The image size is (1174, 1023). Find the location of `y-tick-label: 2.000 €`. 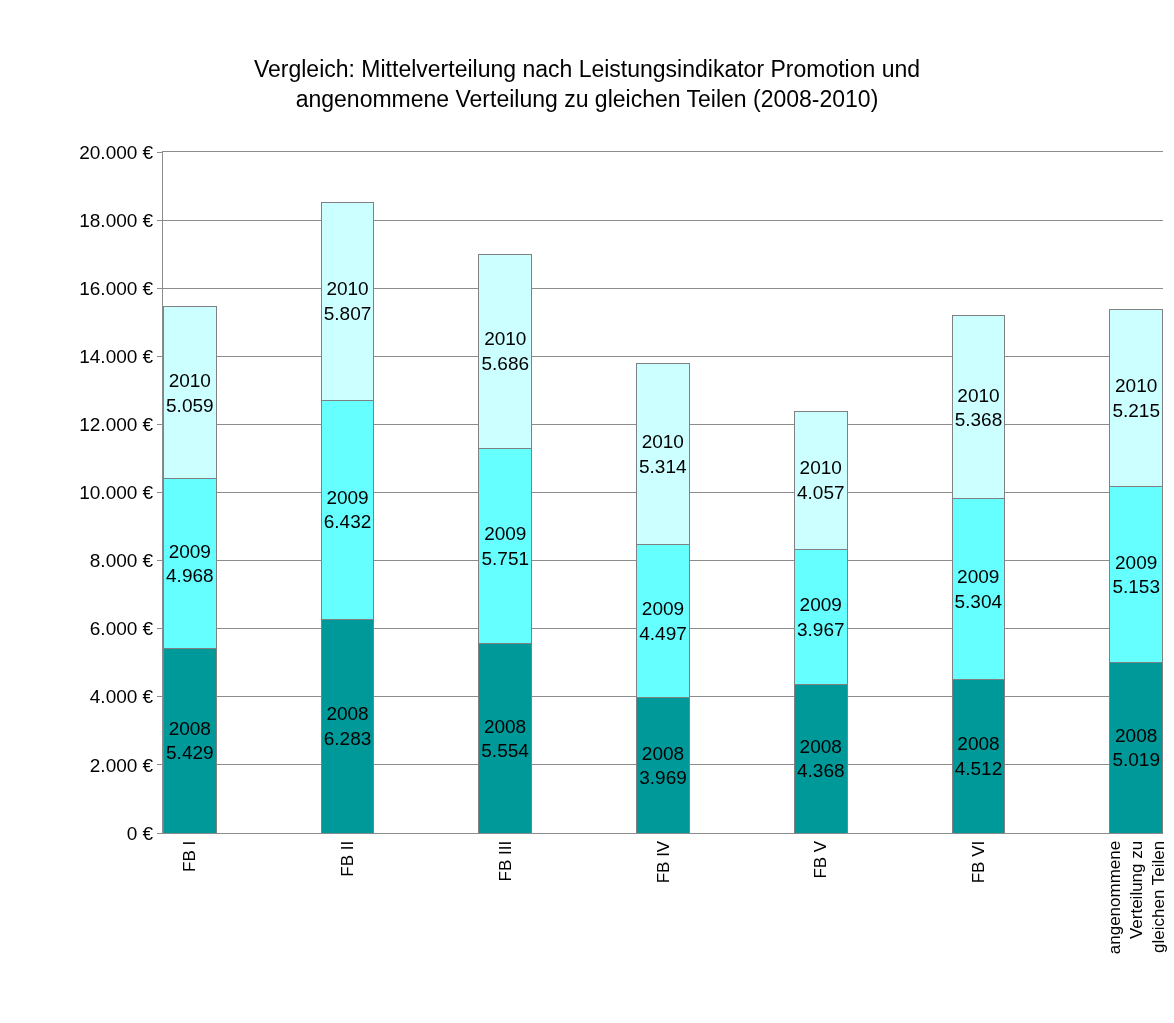

y-tick-label: 2.000 € is located at coordinates (121, 765).